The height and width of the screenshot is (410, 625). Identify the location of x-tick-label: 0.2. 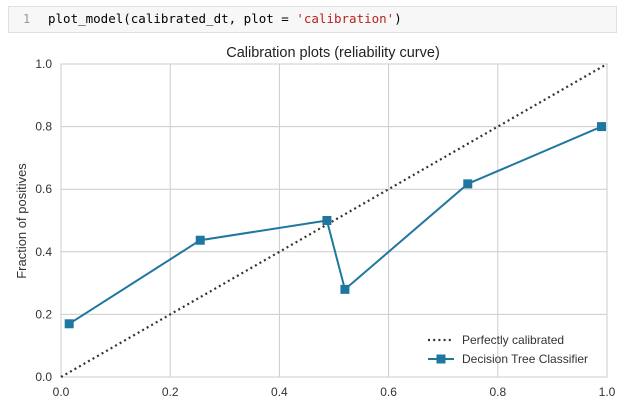
(170, 392).